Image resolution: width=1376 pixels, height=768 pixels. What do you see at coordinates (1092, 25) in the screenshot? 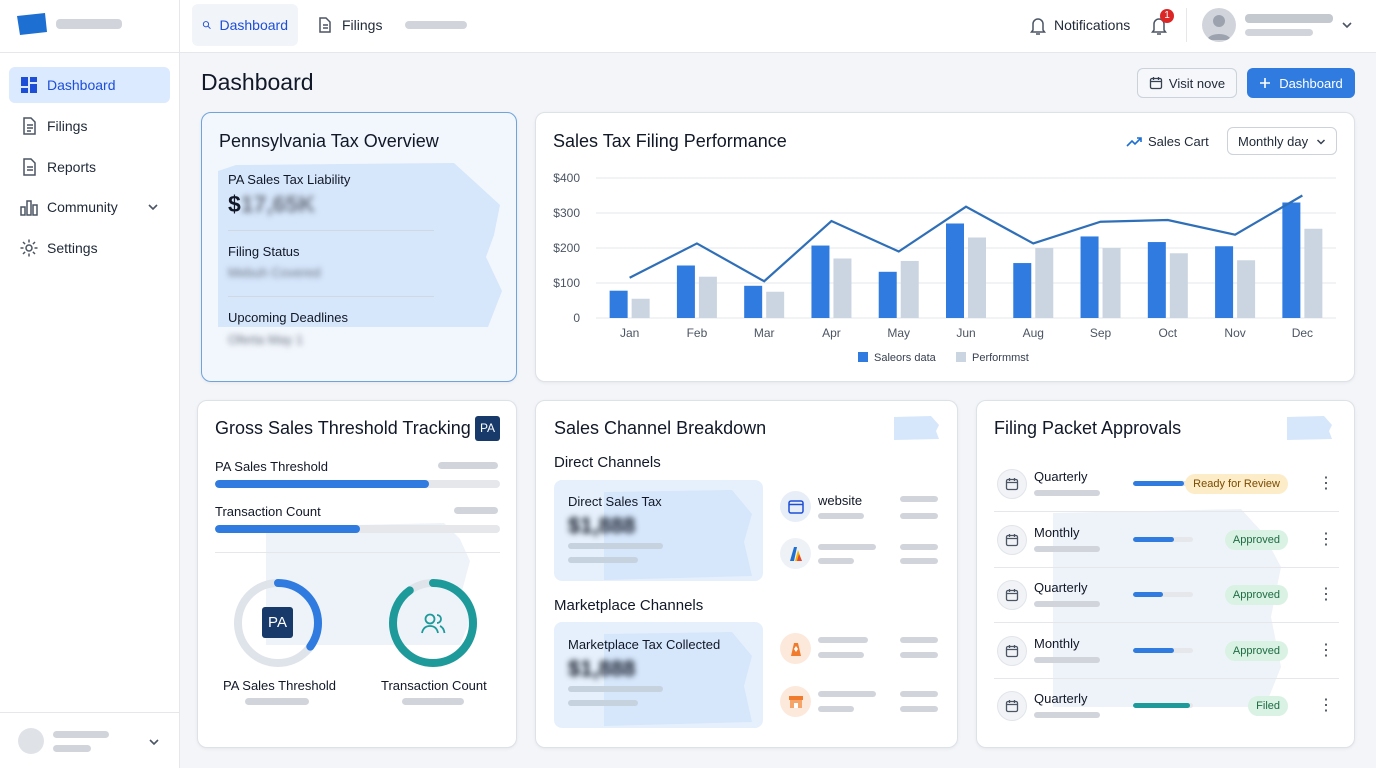
I see `notifications-label: Notifications` at bounding box center [1092, 25].